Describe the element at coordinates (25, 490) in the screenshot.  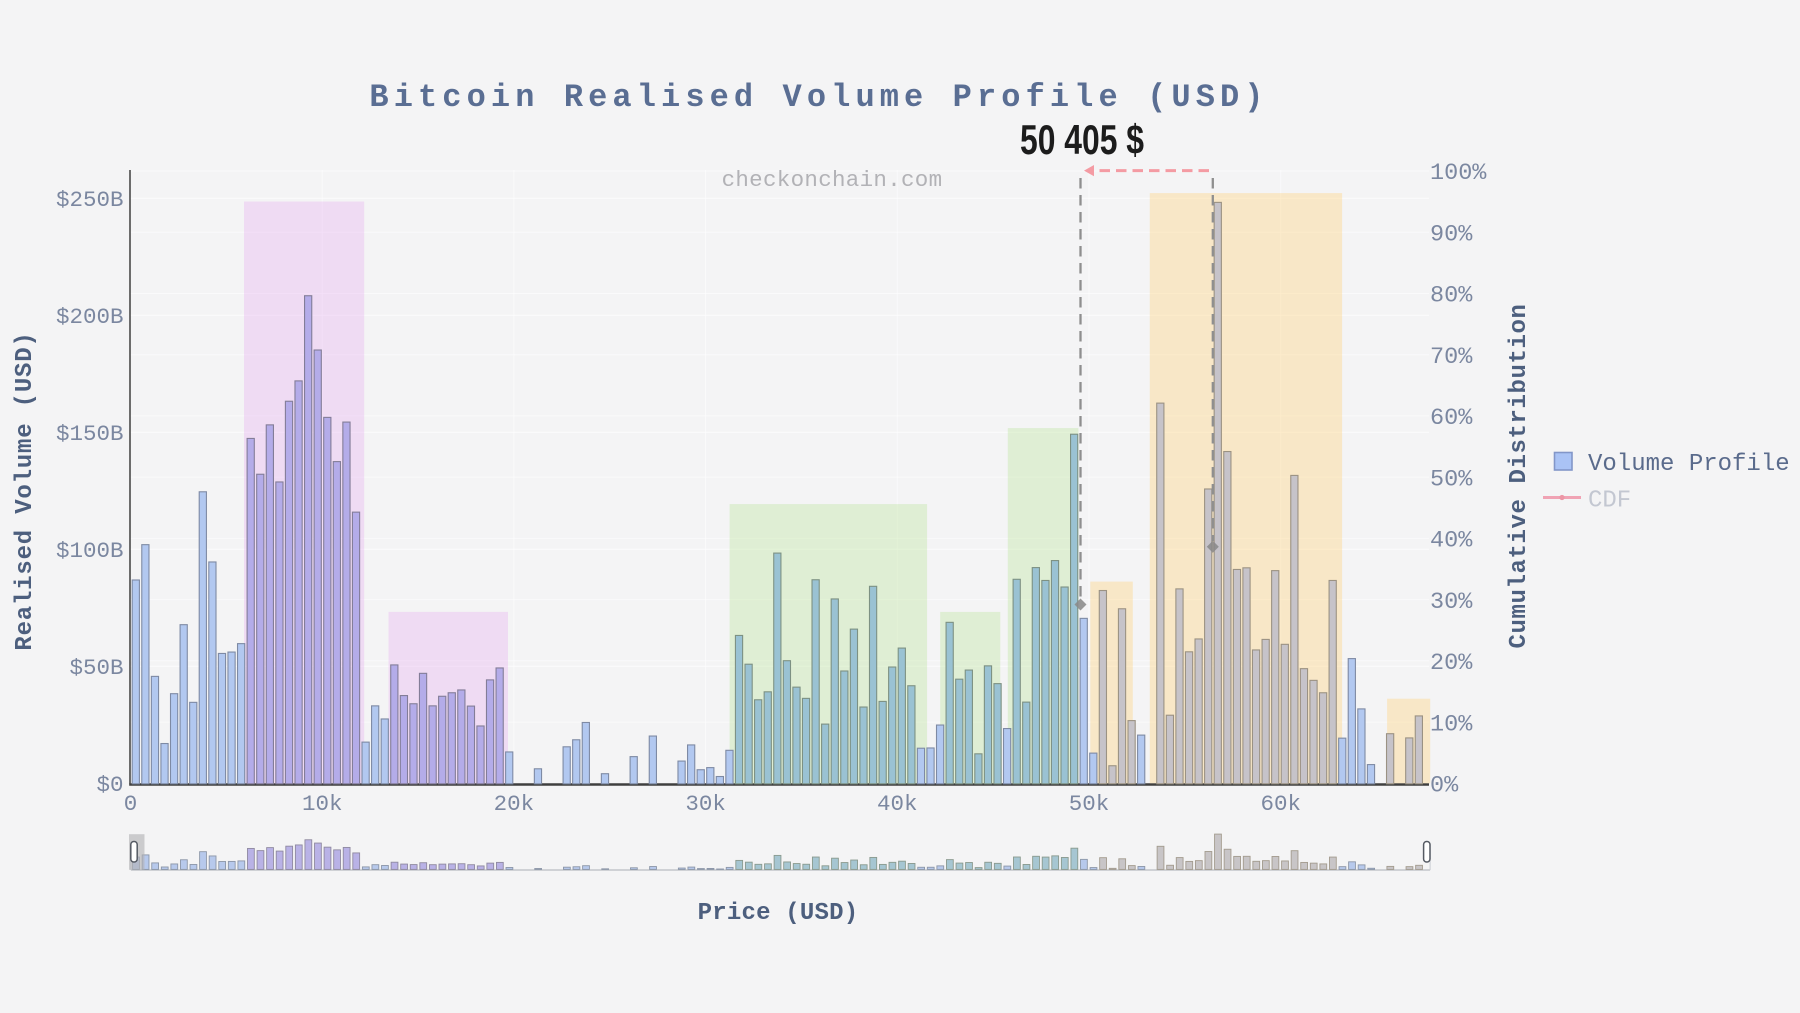
I see `svg-text: Realised Volume (USD)` at that location.